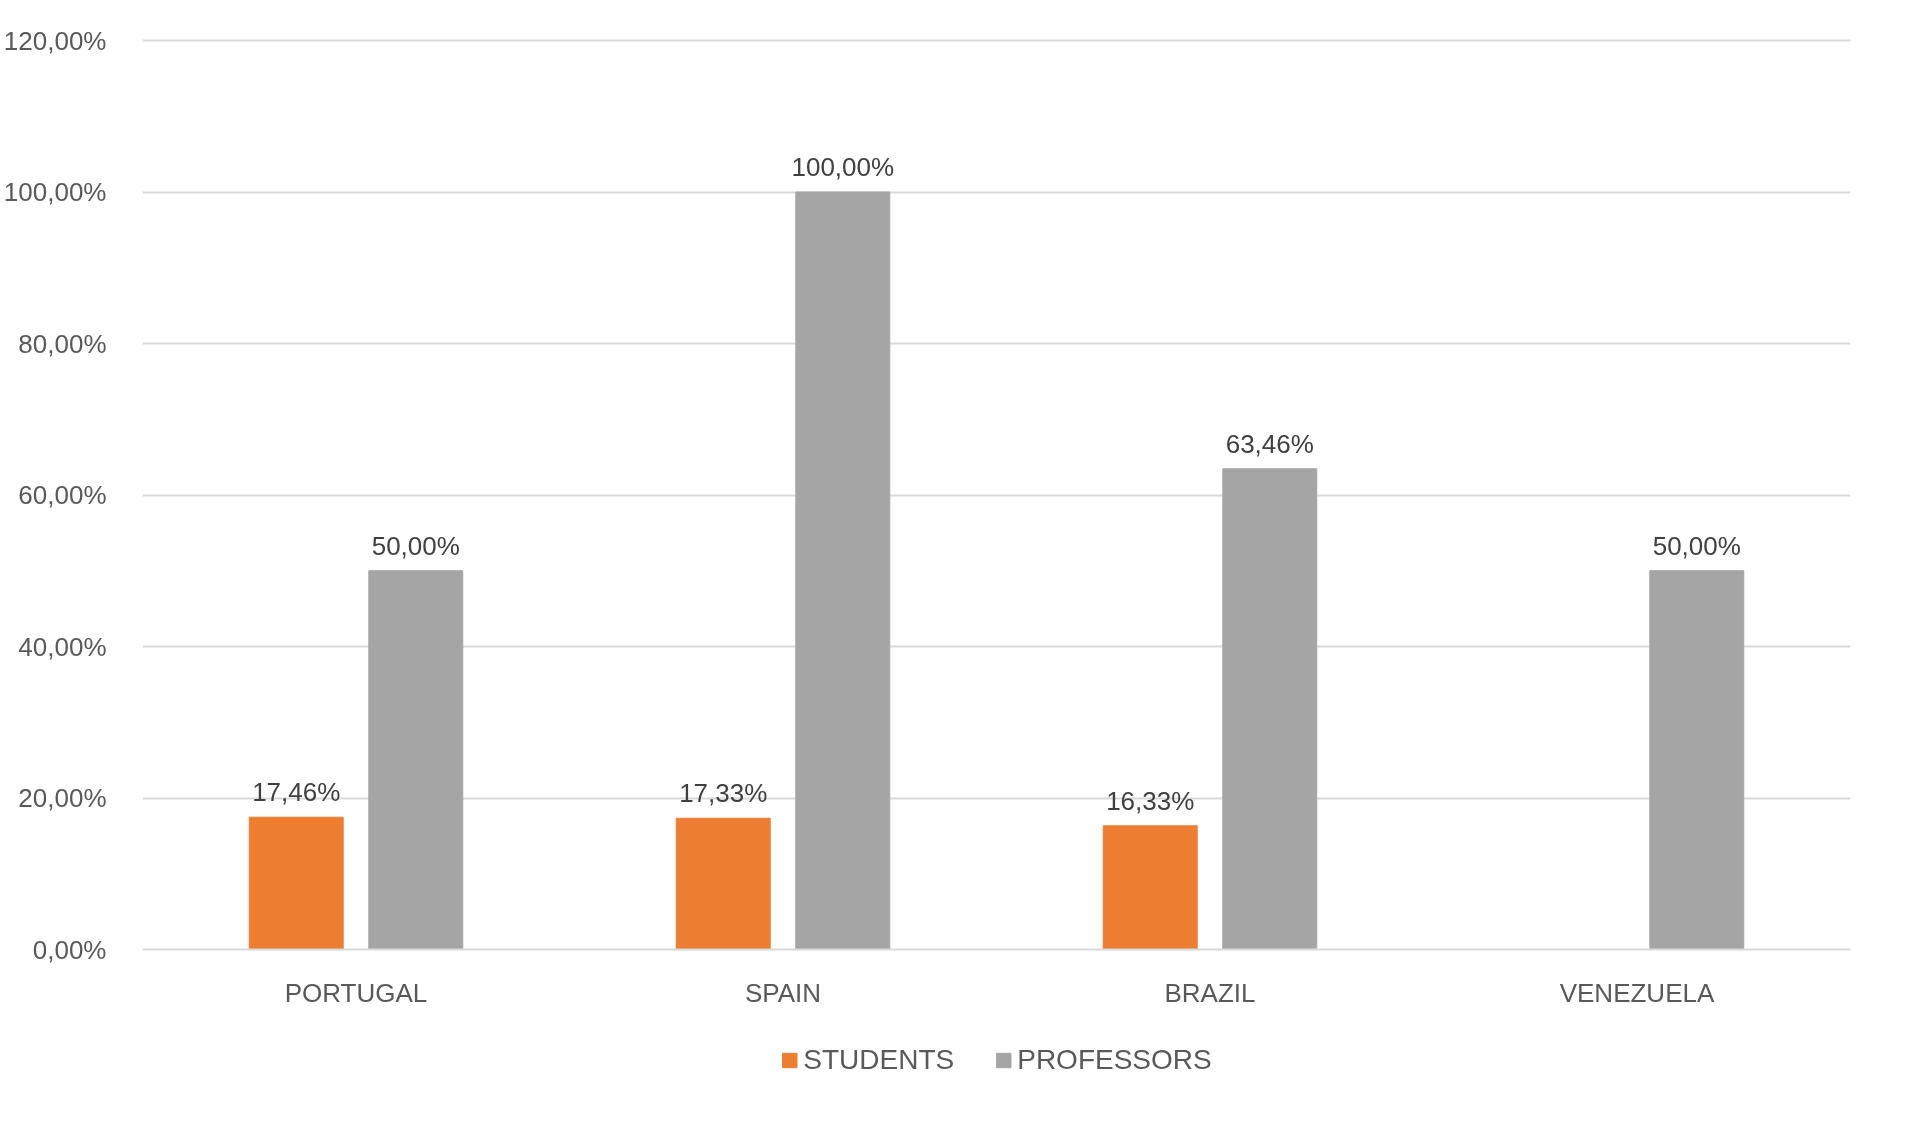 The width and height of the screenshot is (1910, 1125). I want to click on data-label: 16,33%, so click(1150, 800).